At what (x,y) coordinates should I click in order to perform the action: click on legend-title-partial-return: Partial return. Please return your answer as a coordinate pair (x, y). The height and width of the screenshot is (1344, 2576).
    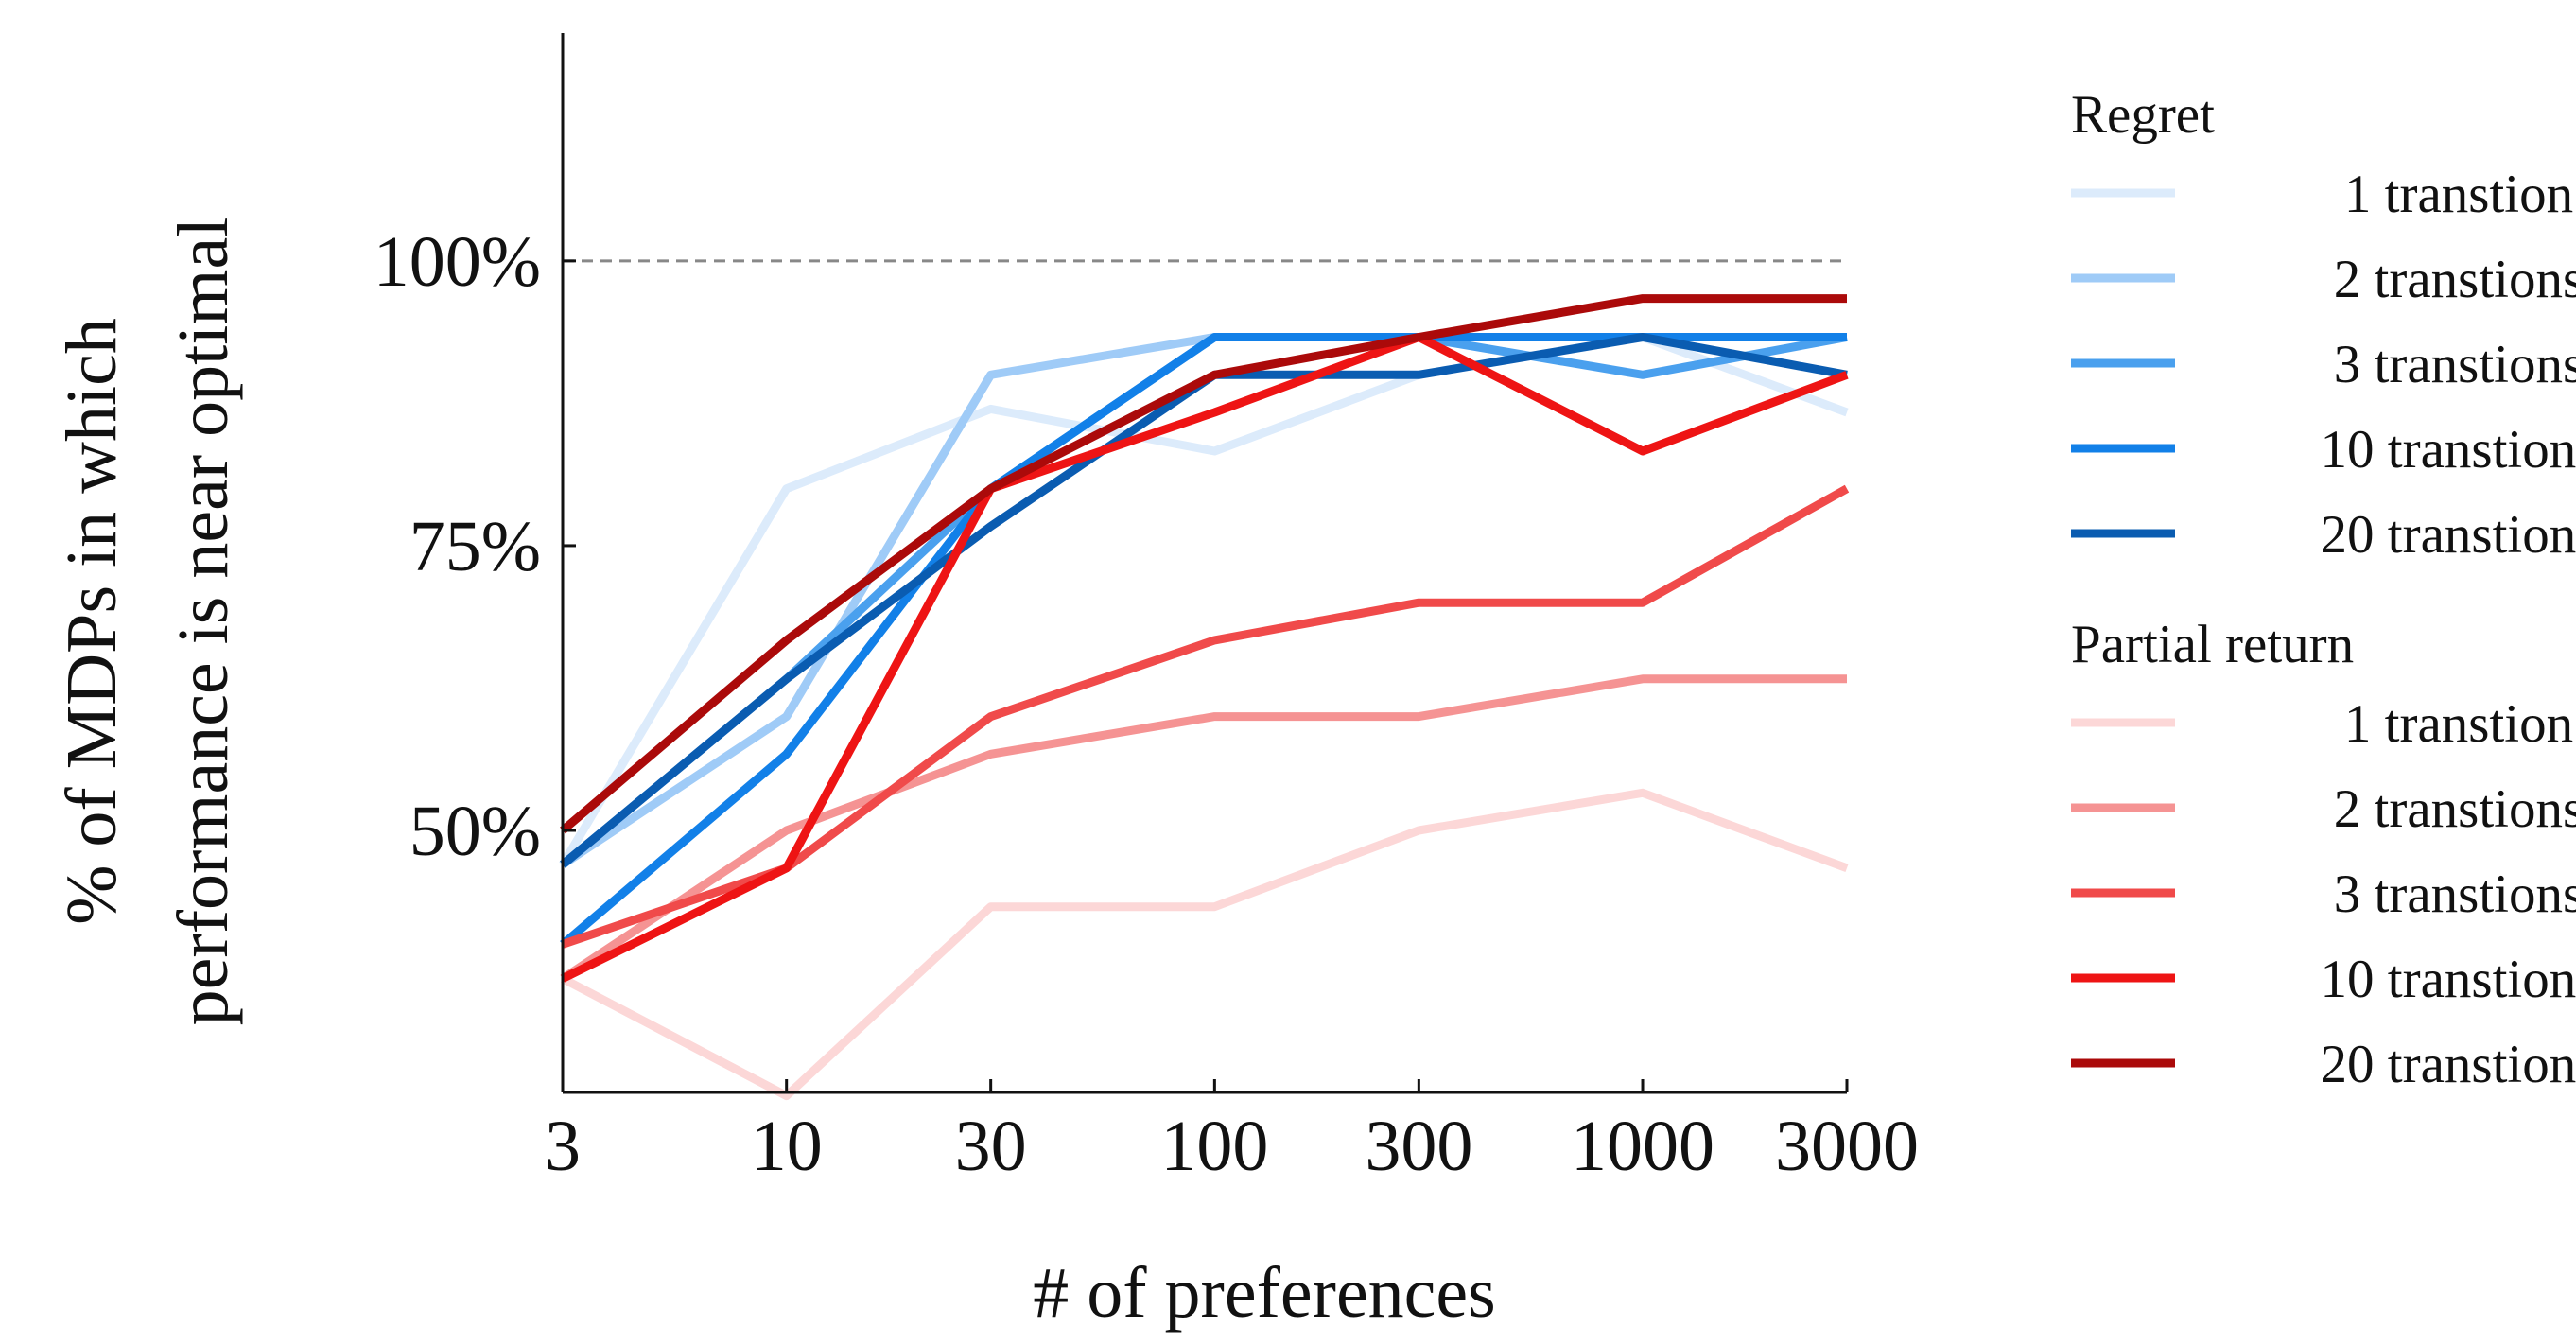
    Looking at the image, I should click on (2212, 644).